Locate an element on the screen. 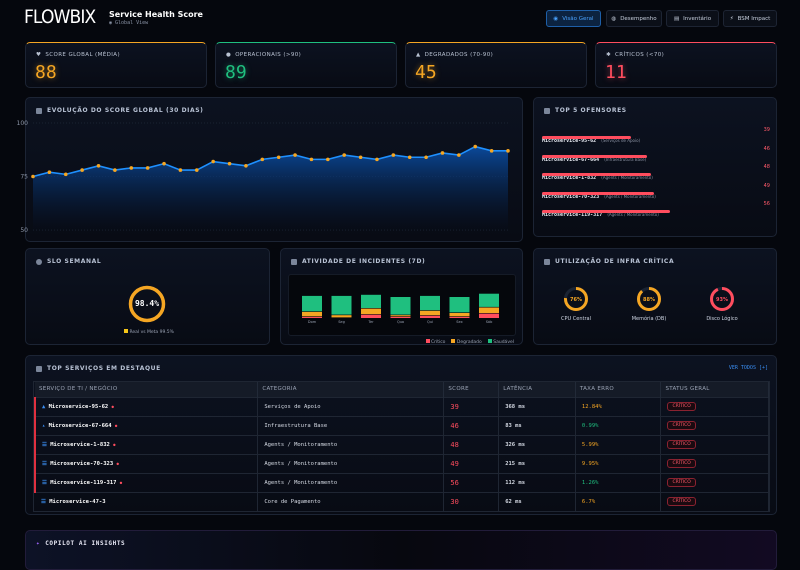 The height and width of the screenshot is (570, 800). network-icon: ▴ is located at coordinates (44, 425).